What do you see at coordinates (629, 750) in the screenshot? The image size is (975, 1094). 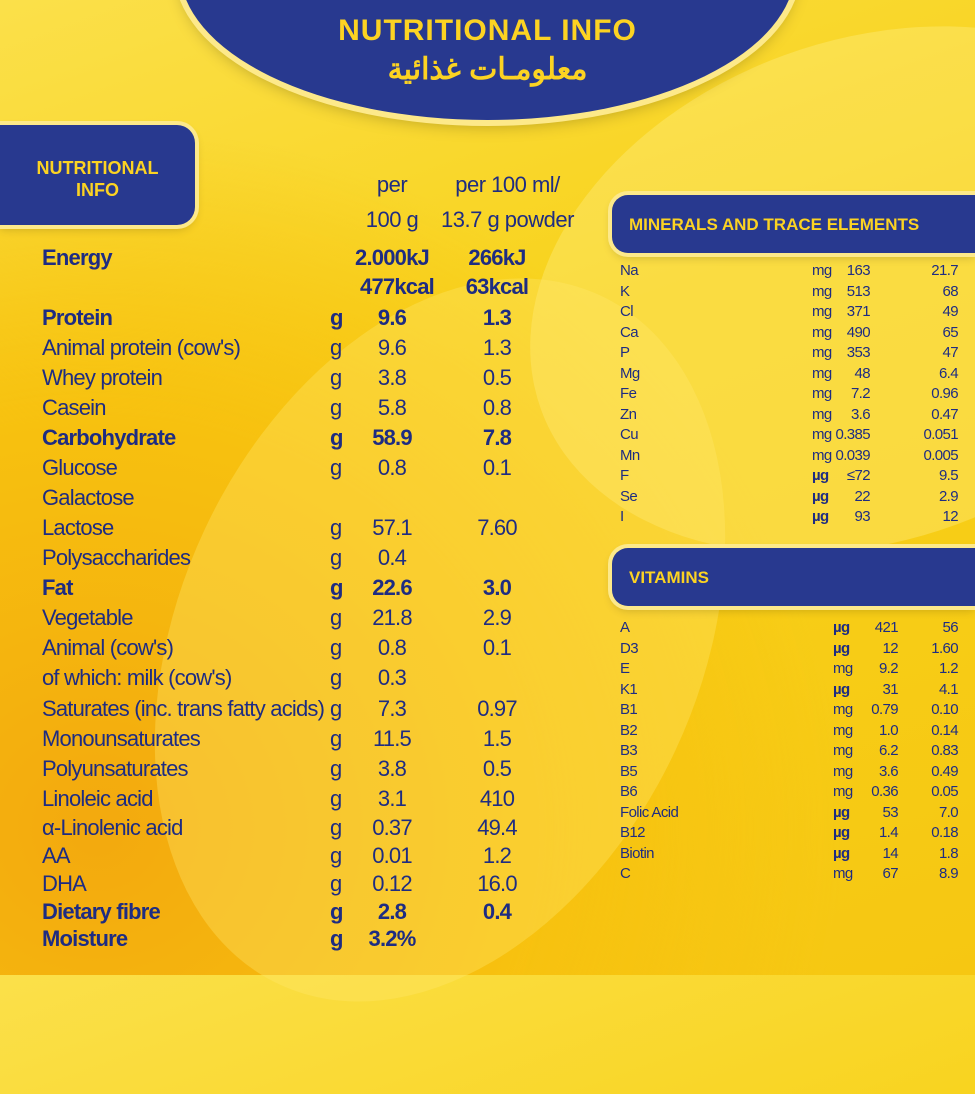 I see `vitamins-label: B3` at bounding box center [629, 750].